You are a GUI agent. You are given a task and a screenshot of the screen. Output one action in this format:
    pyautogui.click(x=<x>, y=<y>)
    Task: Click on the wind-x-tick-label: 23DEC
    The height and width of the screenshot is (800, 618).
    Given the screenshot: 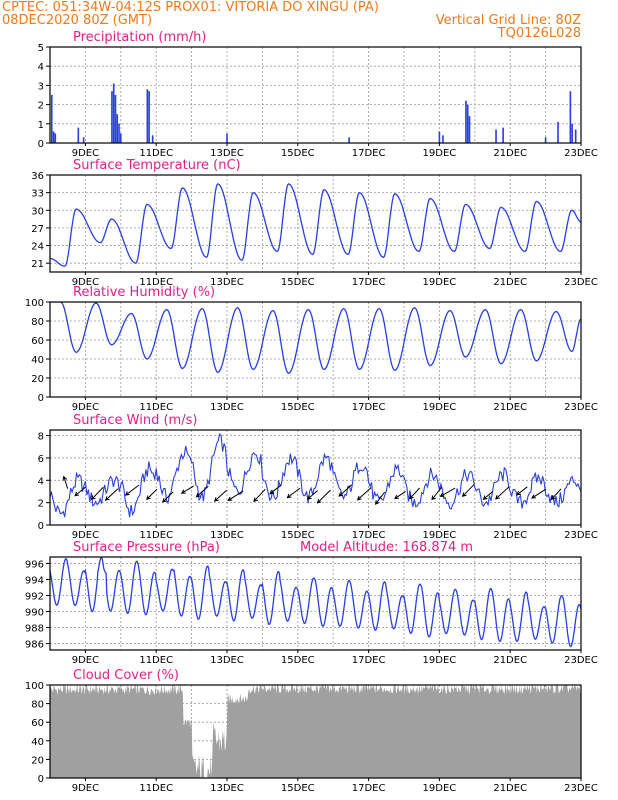 What is the action you would take?
    pyautogui.click(x=581, y=535)
    